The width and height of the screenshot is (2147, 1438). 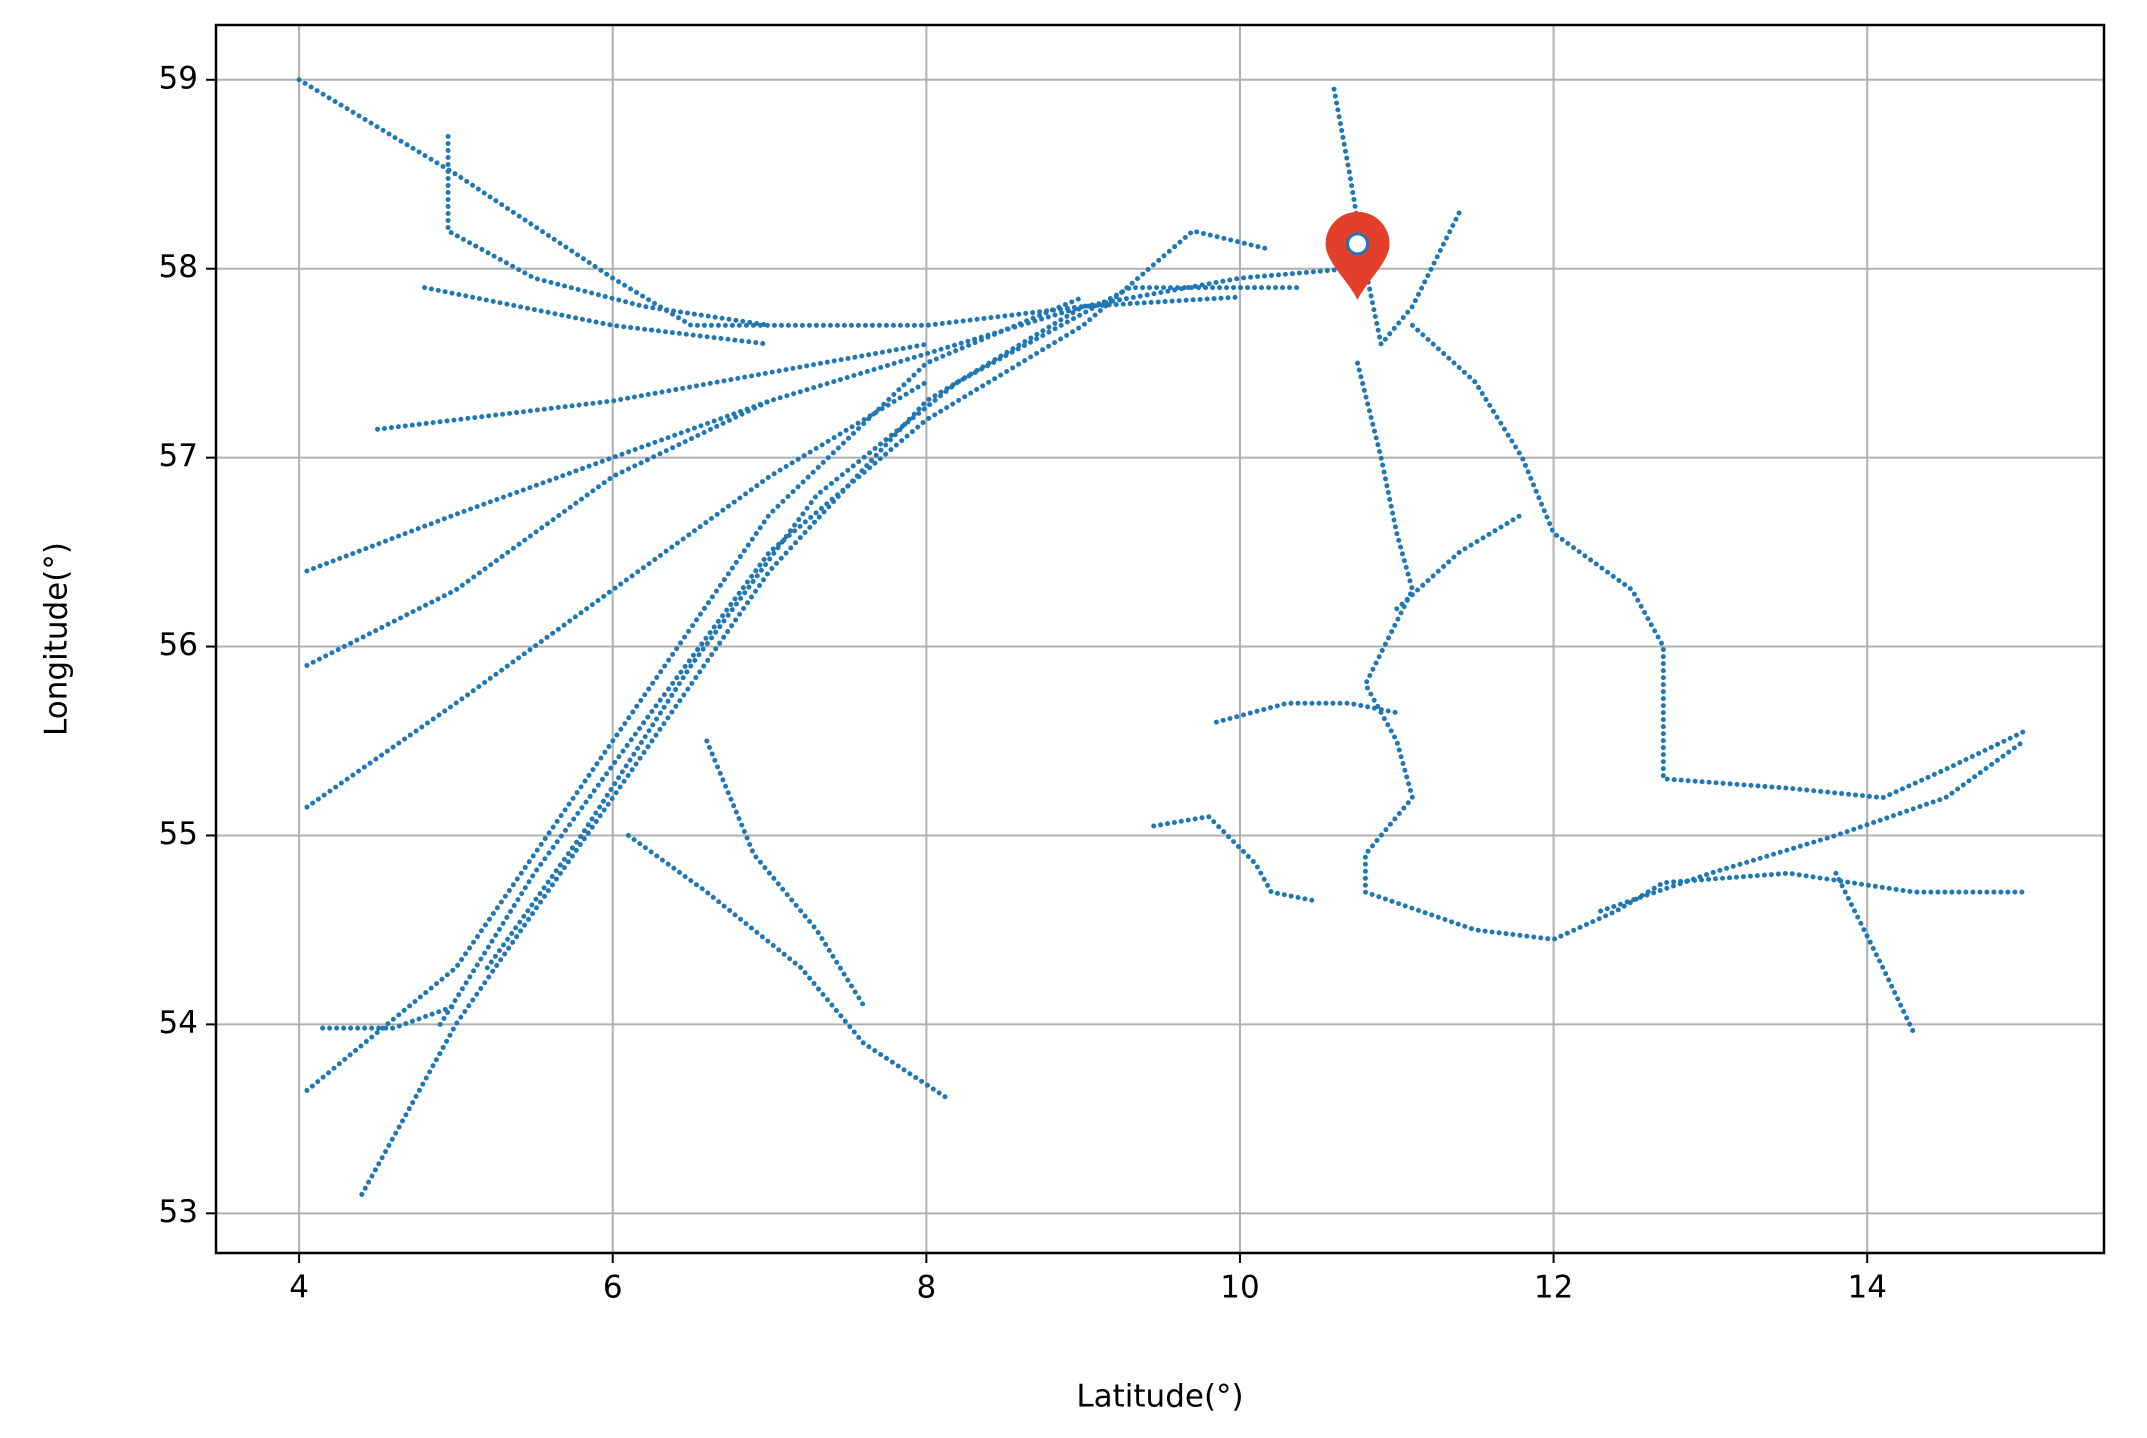 What do you see at coordinates (299, 1288) in the screenshot?
I see `x-tick-label: 4` at bounding box center [299, 1288].